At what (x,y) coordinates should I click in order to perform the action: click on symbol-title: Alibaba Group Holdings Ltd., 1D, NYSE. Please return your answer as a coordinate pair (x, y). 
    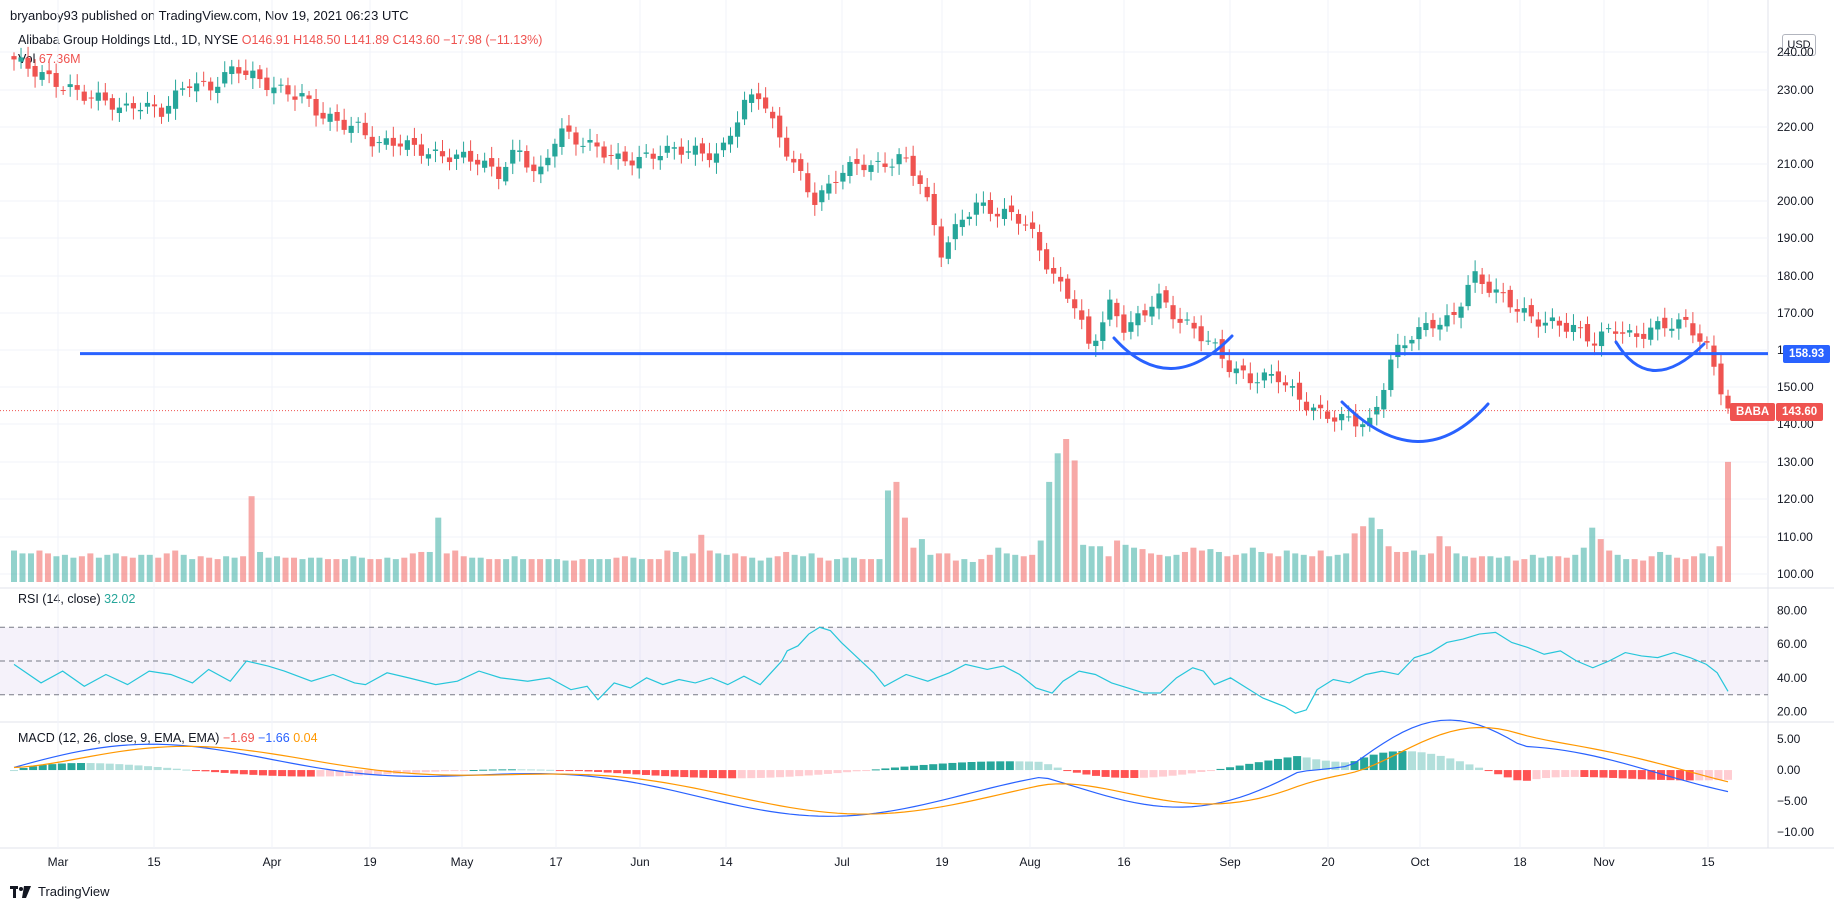
    Looking at the image, I should click on (128, 40).